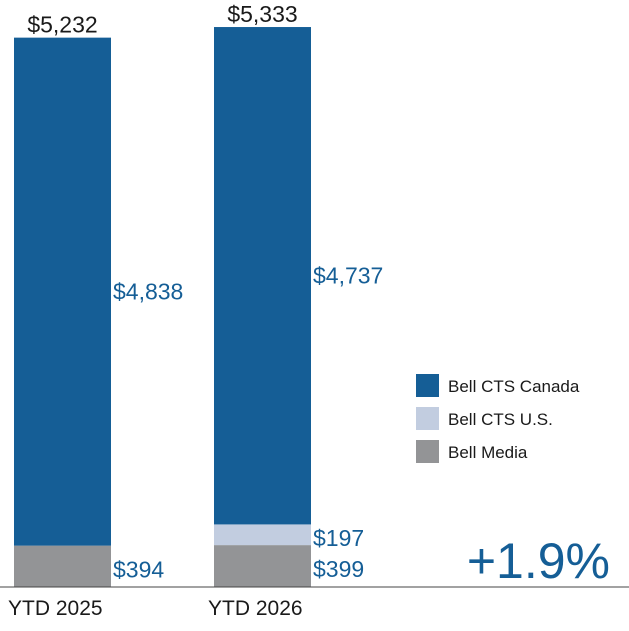 This screenshot has width=629, height=631. Describe the element at coordinates (262, 14) in the screenshot. I see `bar-total-label-ytd-2026: $5,333` at that location.